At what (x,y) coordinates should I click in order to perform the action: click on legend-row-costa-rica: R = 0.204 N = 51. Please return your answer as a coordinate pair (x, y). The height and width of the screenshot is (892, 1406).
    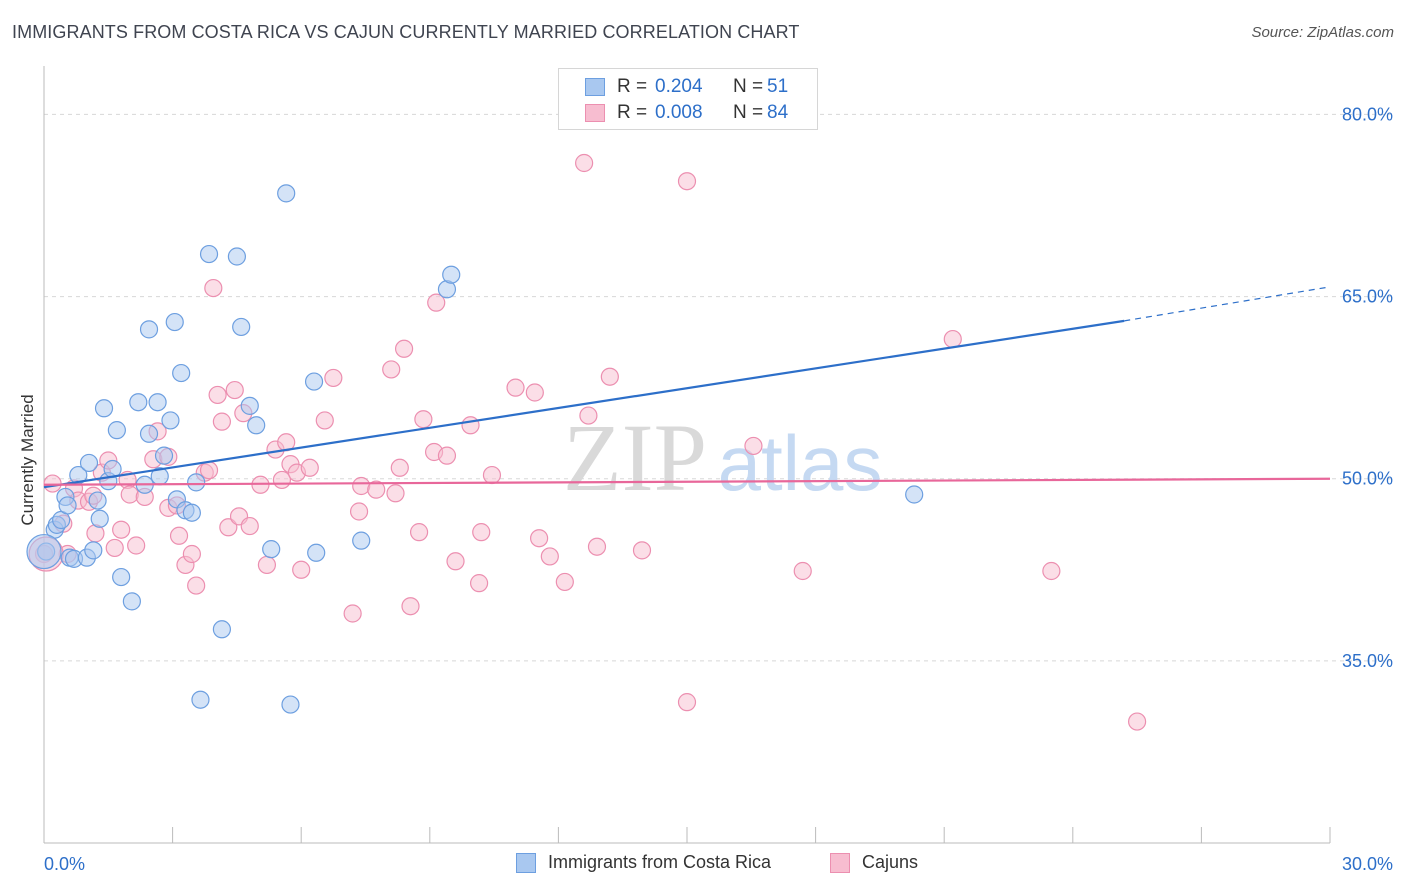
    Looking at the image, I should click on (686, 87).